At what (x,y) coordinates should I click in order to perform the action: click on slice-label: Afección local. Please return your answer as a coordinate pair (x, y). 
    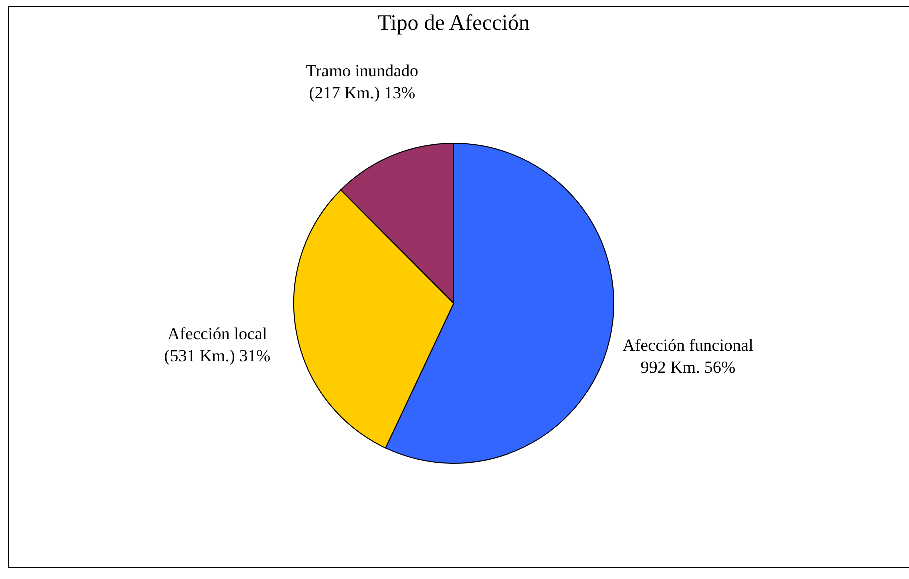
    Looking at the image, I should click on (218, 334).